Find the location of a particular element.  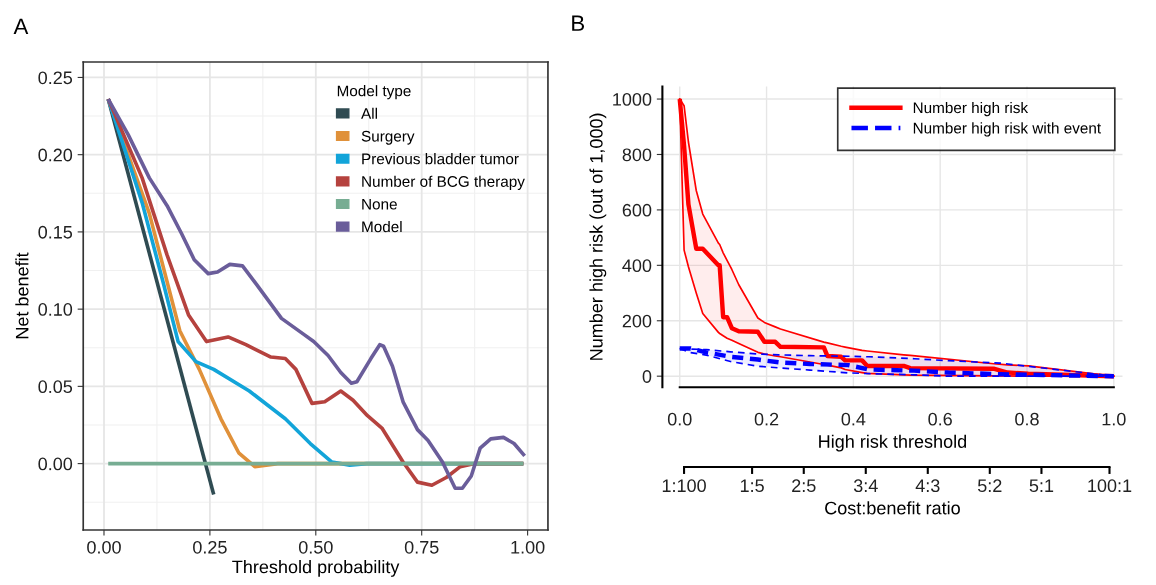

y-tick-label: 600 is located at coordinates (637, 210).